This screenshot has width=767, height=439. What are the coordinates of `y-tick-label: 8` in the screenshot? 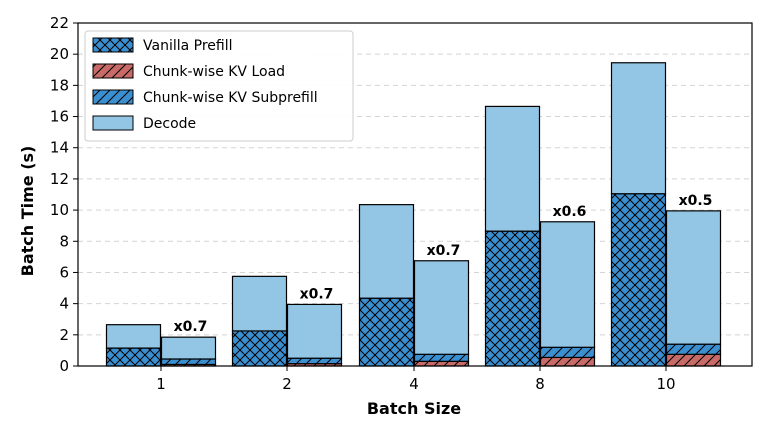 It's located at (64, 241).